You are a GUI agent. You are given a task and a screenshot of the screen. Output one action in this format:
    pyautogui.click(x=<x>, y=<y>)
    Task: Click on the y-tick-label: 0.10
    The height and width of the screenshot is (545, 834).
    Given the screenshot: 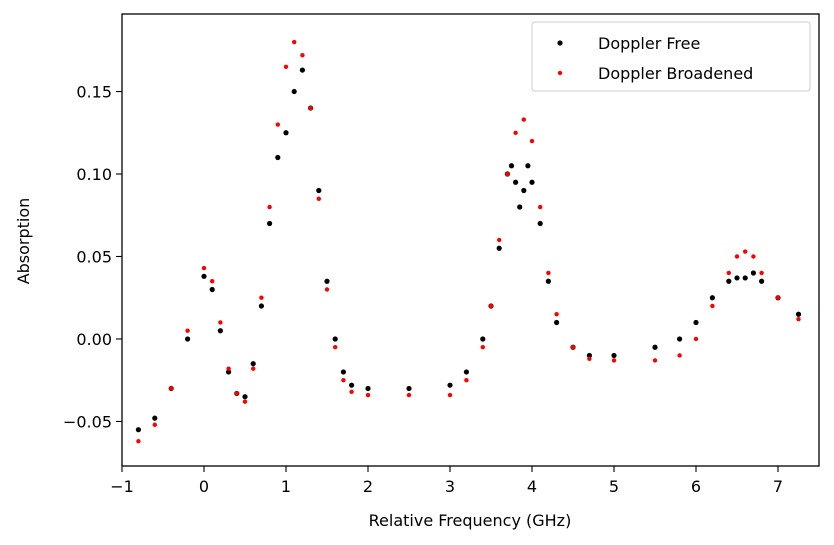 What is the action you would take?
    pyautogui.click(x=94, y=174)
    